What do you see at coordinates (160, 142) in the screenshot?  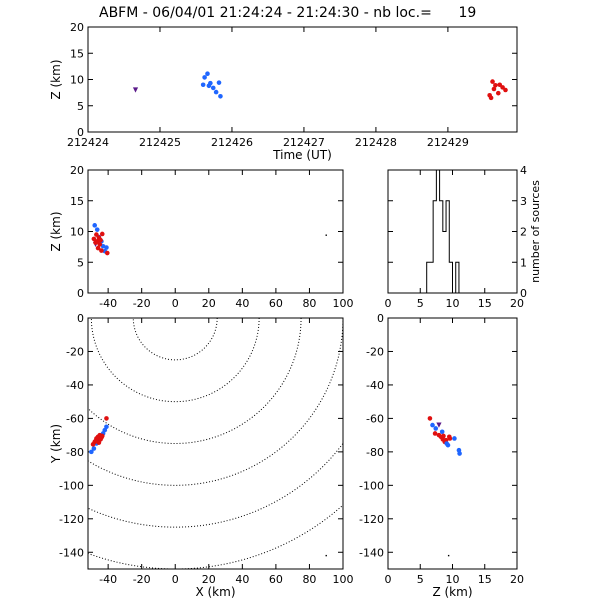 I see `x-tick-label: 212425` at bounding box center [160, 142].